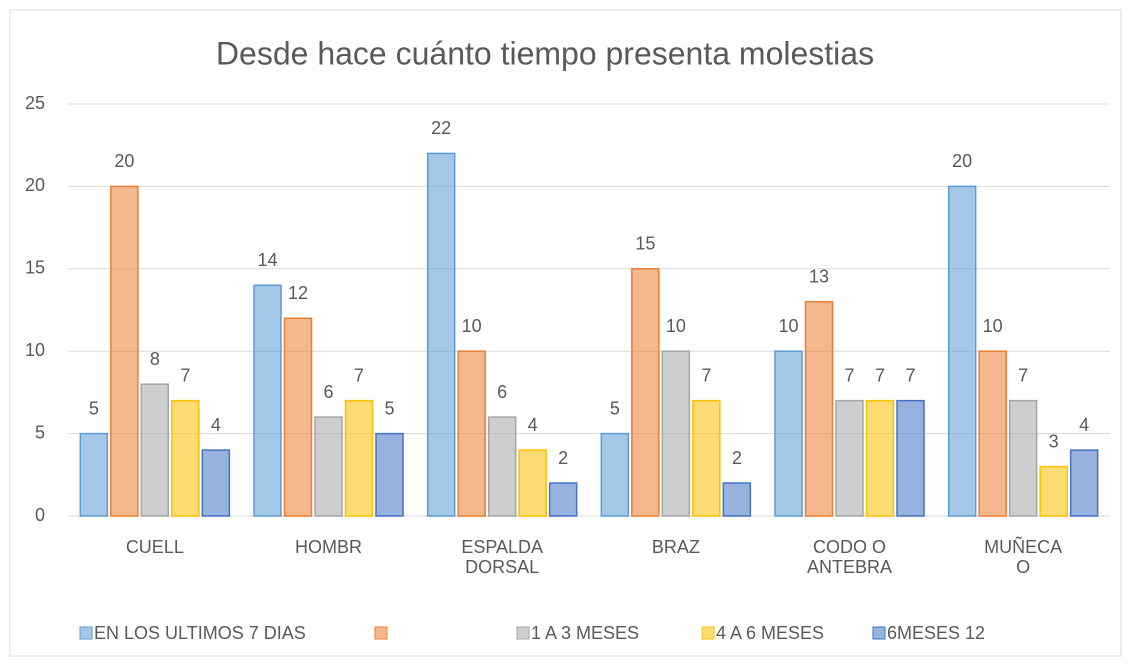  Describe the element at coordinates (35, 185) in the screenshot. I see `y-tick-label: 20` at that location.